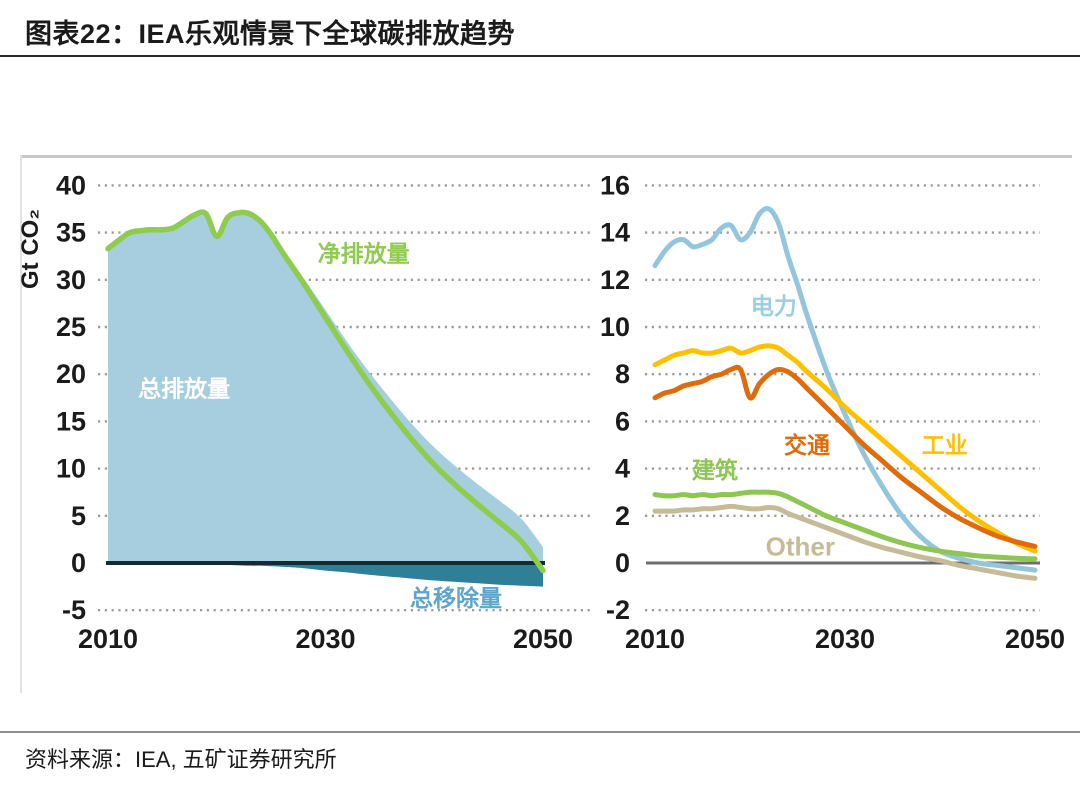 The width and height of the screenshot is (1080, 793). Describe the element at coordinates (71, 421) in the screenshot. I see `y-tick-label: 15` at that location.